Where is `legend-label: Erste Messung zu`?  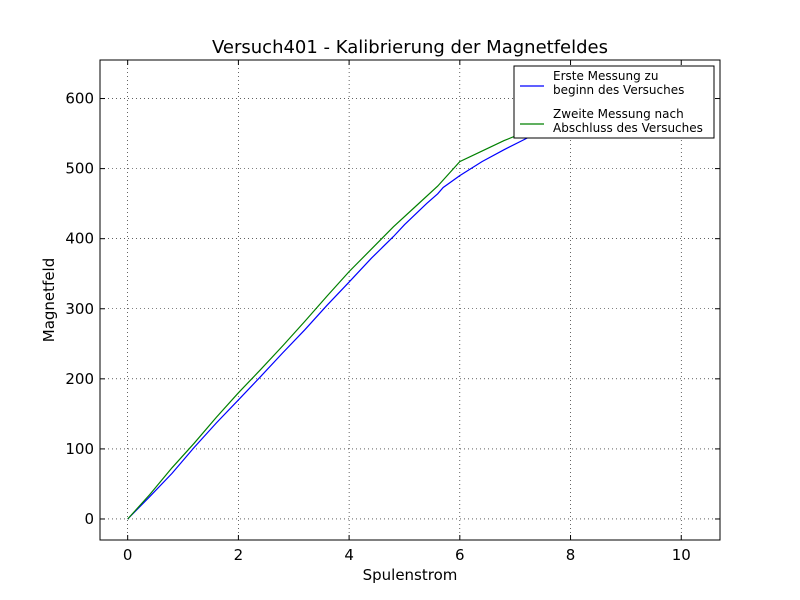 legend-label: Erste Messung zu is located at coordinates (605, 76).